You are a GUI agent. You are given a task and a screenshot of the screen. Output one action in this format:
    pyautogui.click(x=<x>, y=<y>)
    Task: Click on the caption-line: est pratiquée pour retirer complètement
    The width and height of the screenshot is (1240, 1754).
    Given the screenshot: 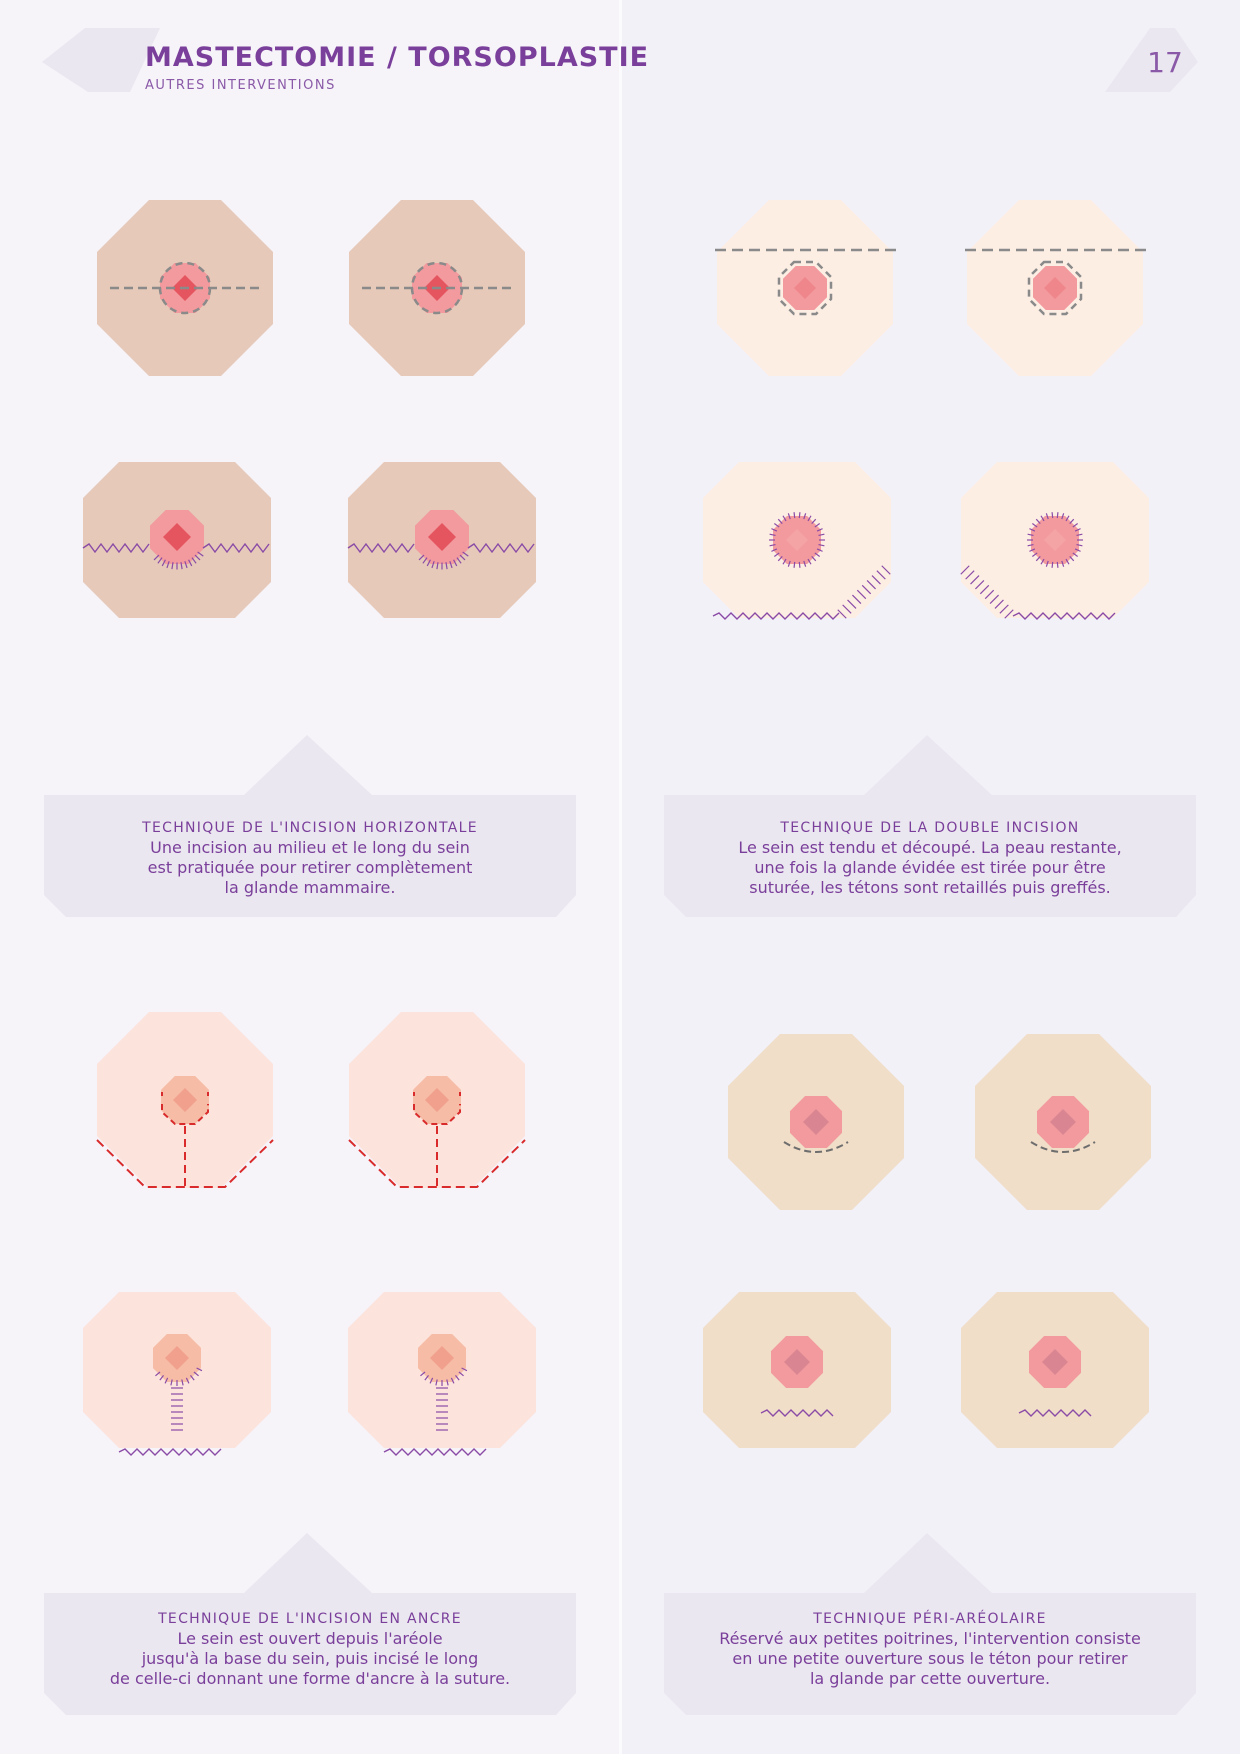 What is the action you would take?
    pyautogui.click(x=310, y=867)
    